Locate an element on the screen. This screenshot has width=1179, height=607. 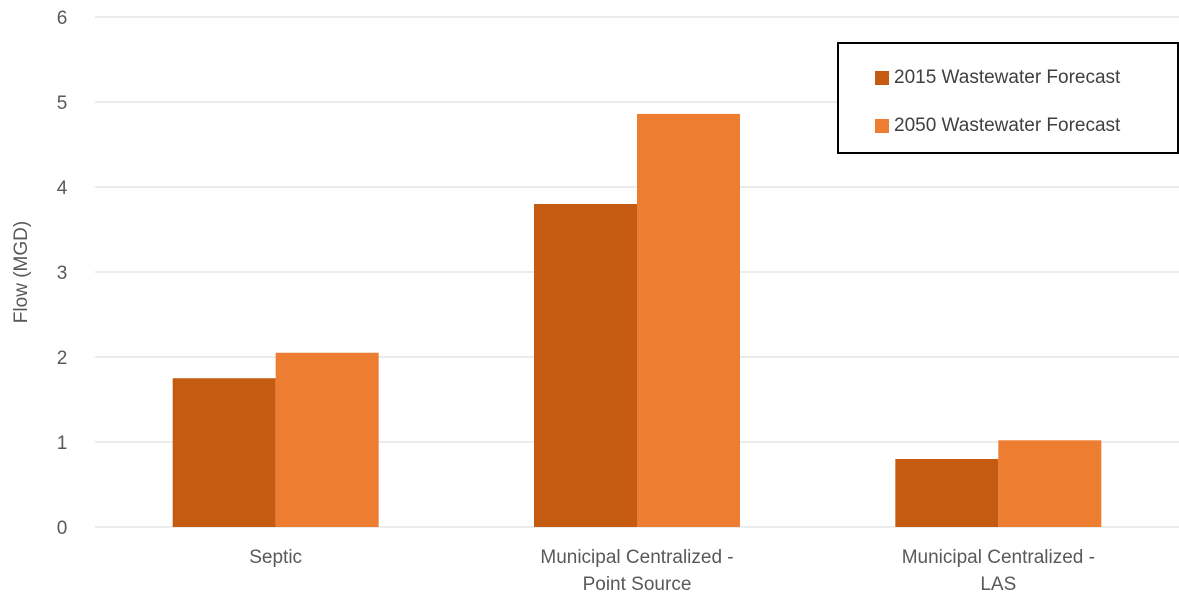
y-tick-label: 0 is located at coordinates (62, 528).